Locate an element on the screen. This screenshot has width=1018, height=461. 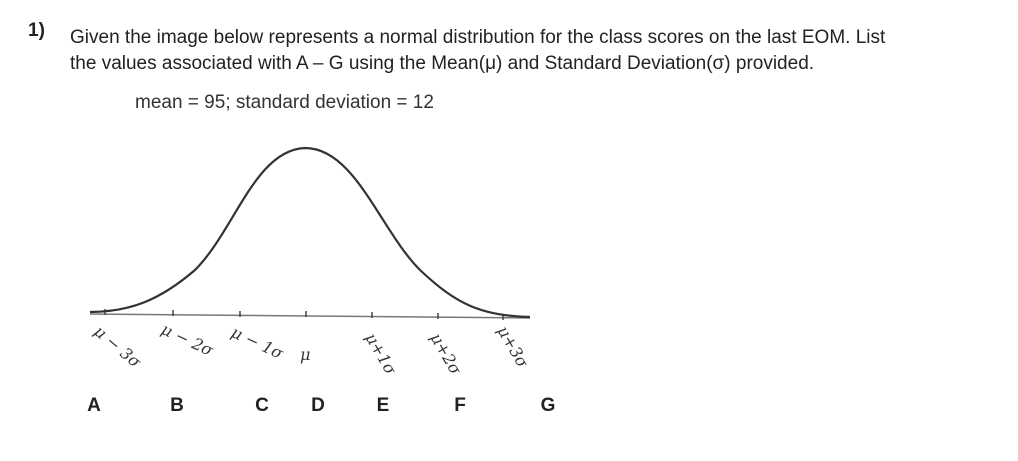
tick-label: μ − 3σ is located at coordinates (117, 347).